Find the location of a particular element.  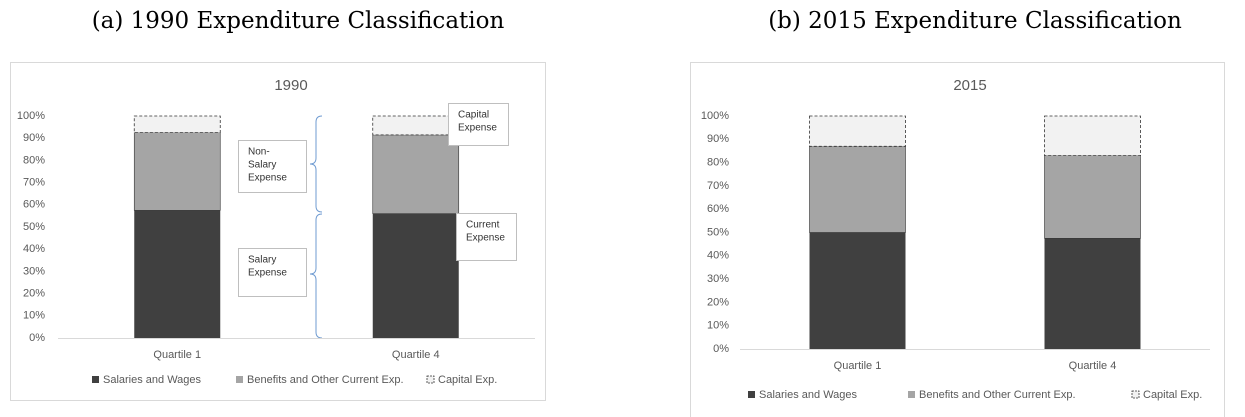

annotation-text: Non- is located at coordinates (259, 152).